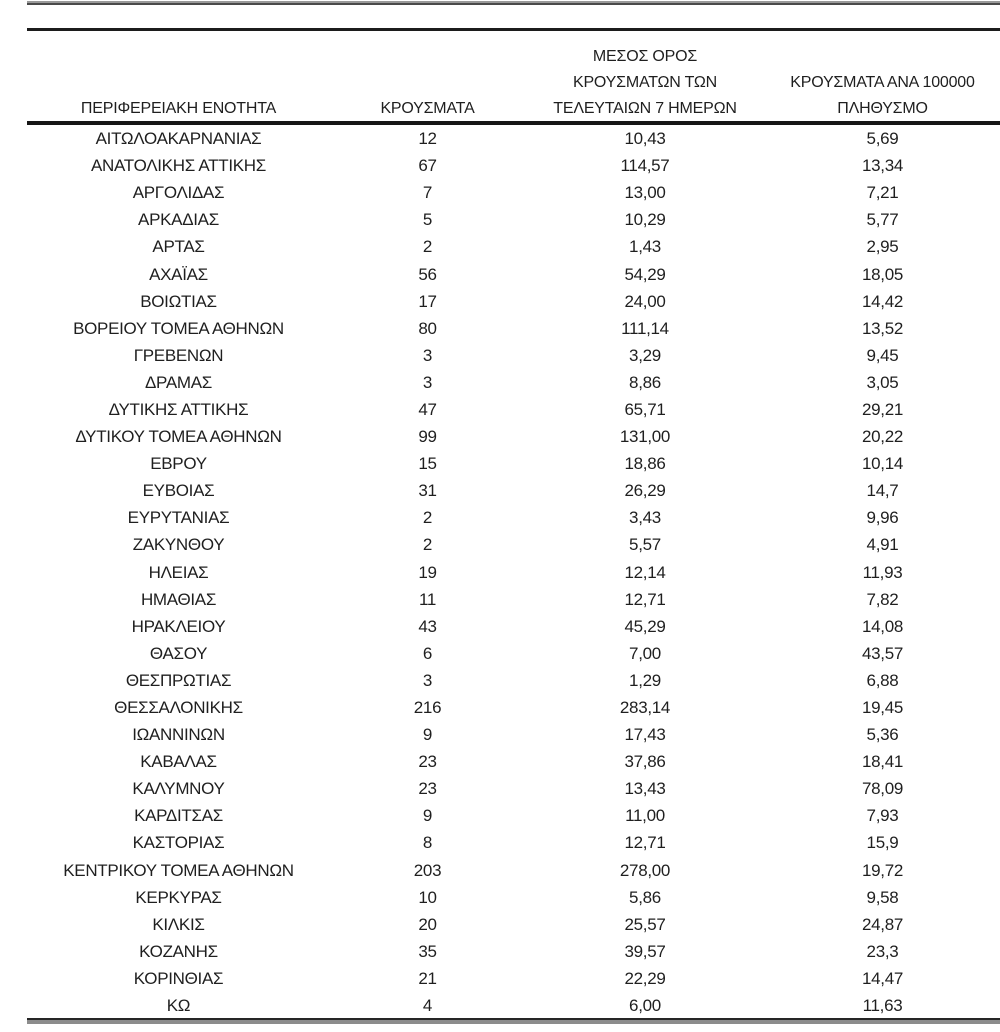  I want to click on cell-cases: 99, so click(427, 437).